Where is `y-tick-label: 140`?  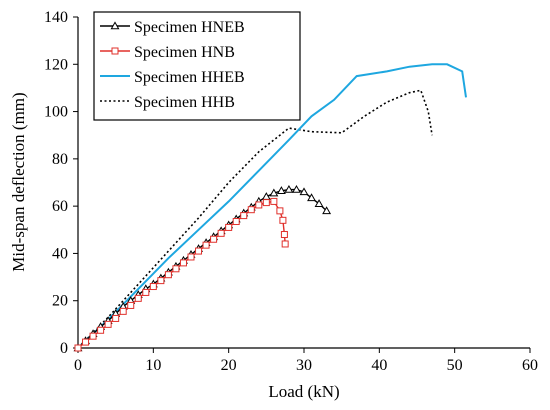
y-tick-label: 140 is located at coordinates (56, 17).